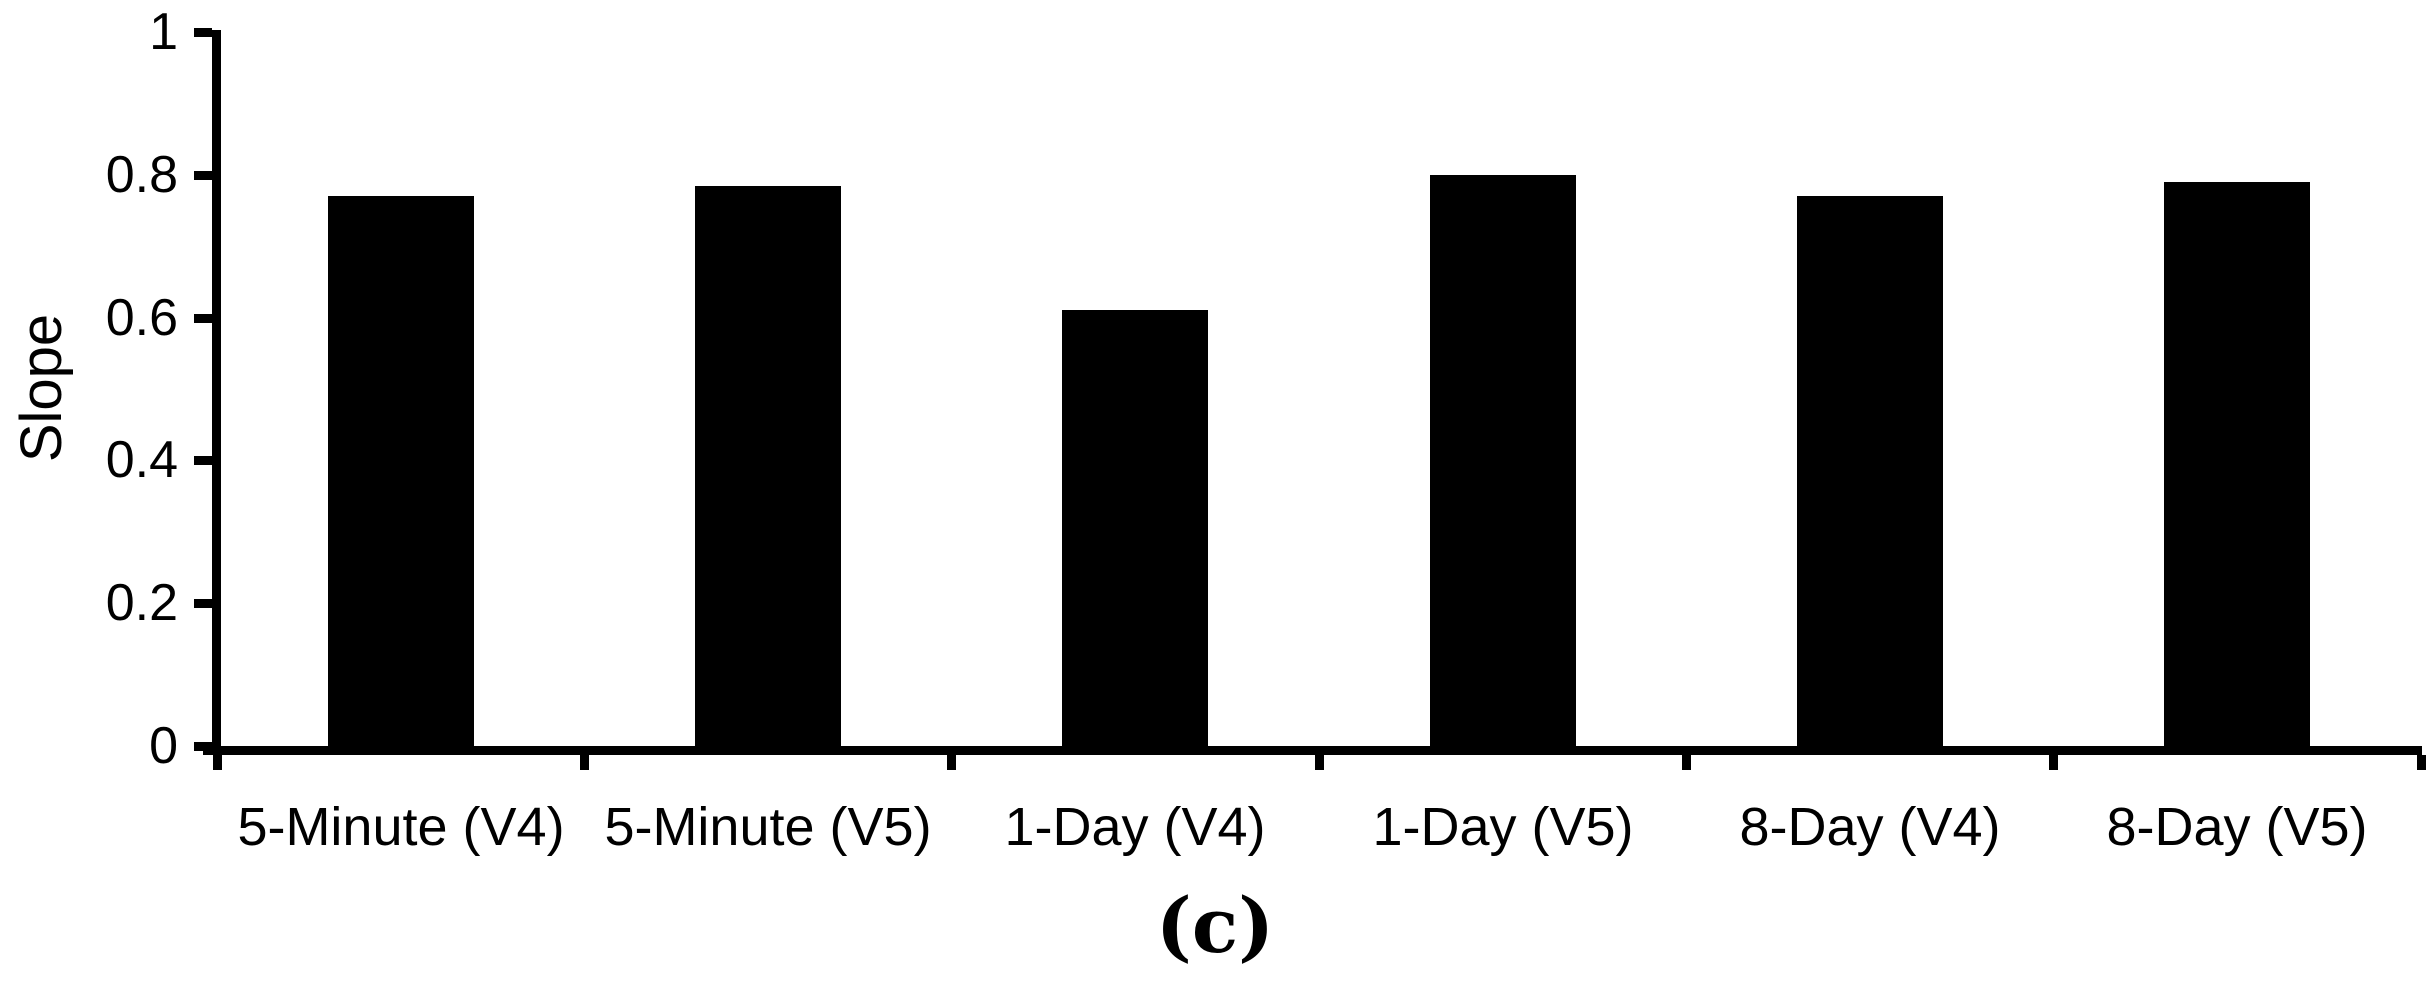  What do you see at coordinates (768, 827) in the screenshot?
I see `x-category-label: 5-Minute (V5)` at bounding box center [768, 827].